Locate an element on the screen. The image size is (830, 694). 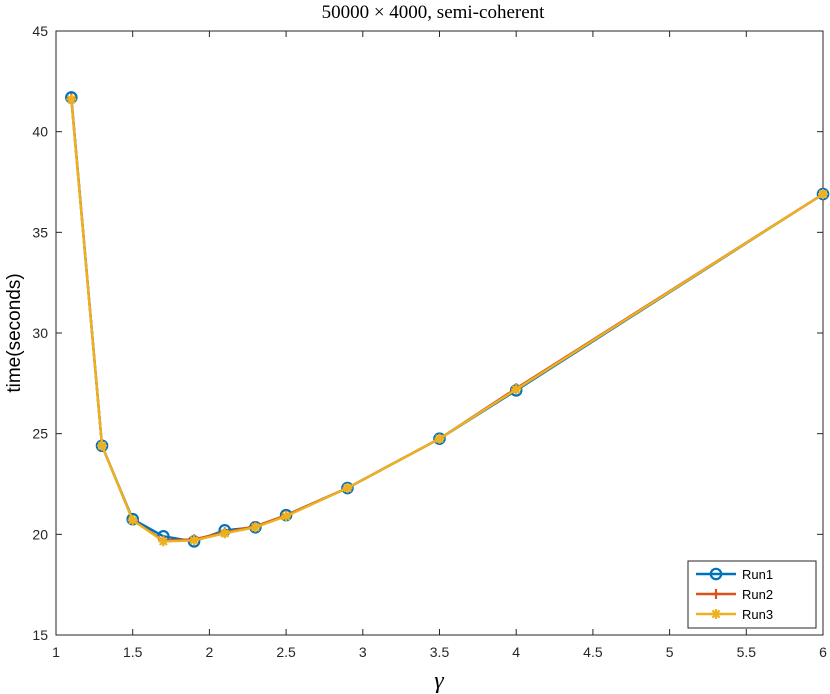
y-tick-label: 35 is located at coordinates (40, 232).